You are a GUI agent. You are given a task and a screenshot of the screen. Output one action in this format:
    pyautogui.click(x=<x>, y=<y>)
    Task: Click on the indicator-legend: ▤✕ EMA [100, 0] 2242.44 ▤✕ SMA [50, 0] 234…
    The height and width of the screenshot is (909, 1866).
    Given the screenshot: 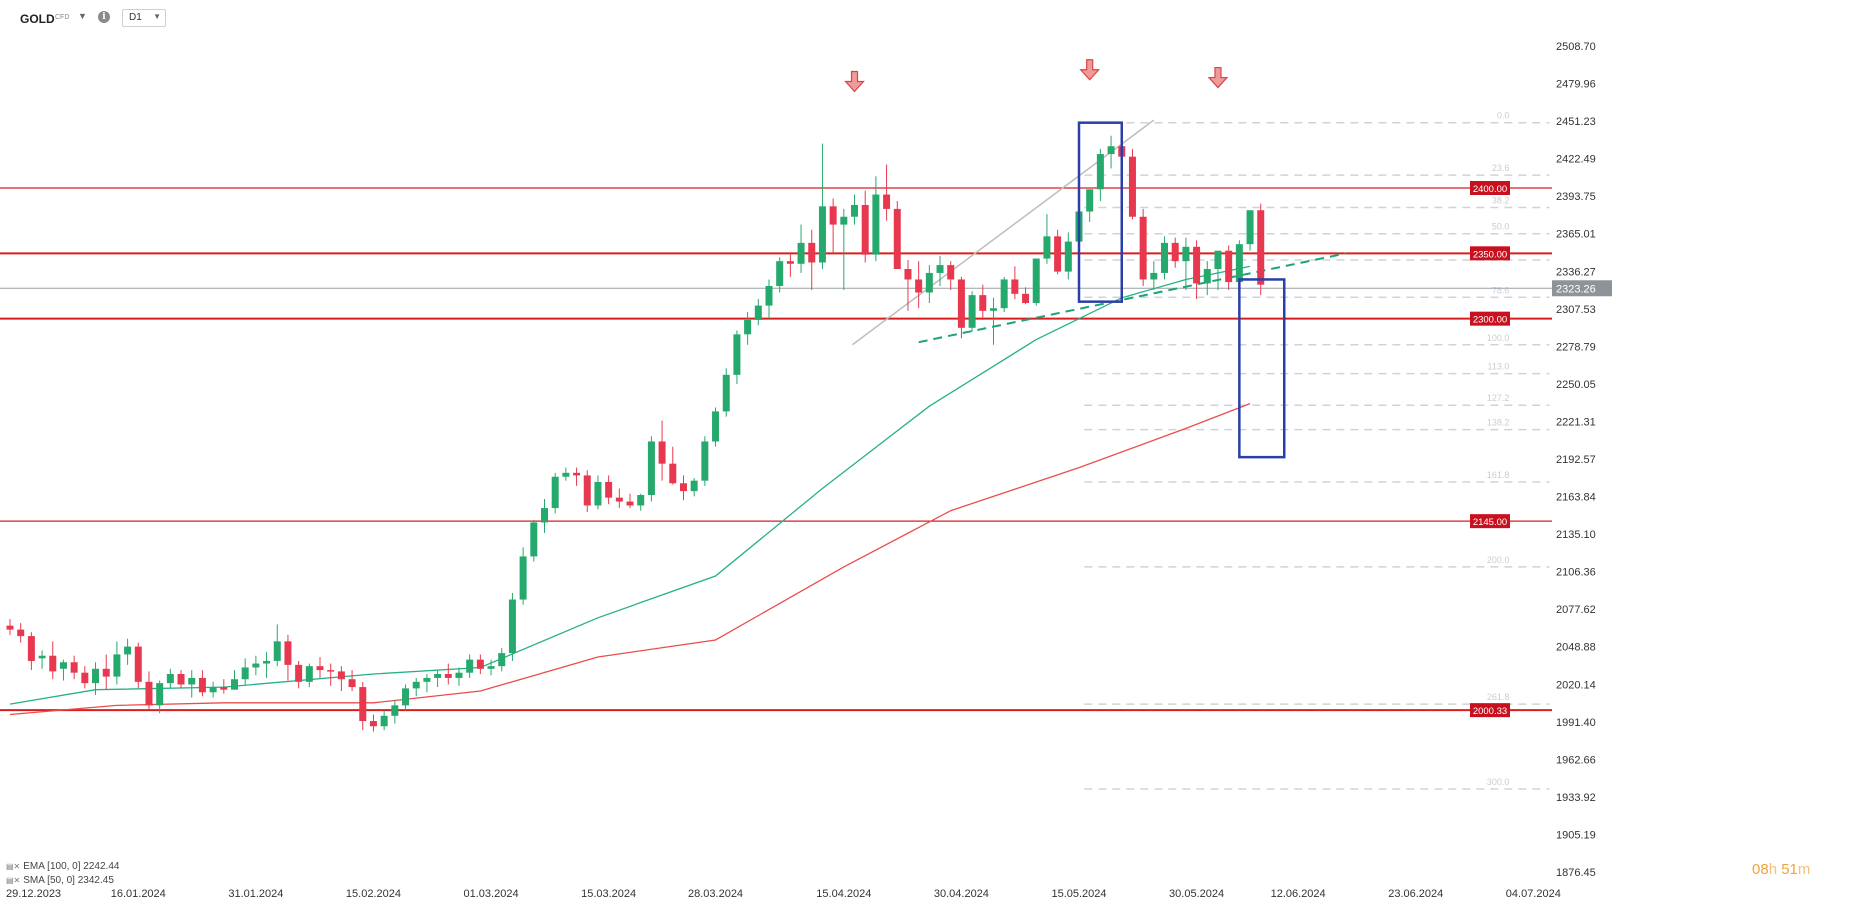 What is the action you would take?
    pyautogui.click(x=62, y=874)
    